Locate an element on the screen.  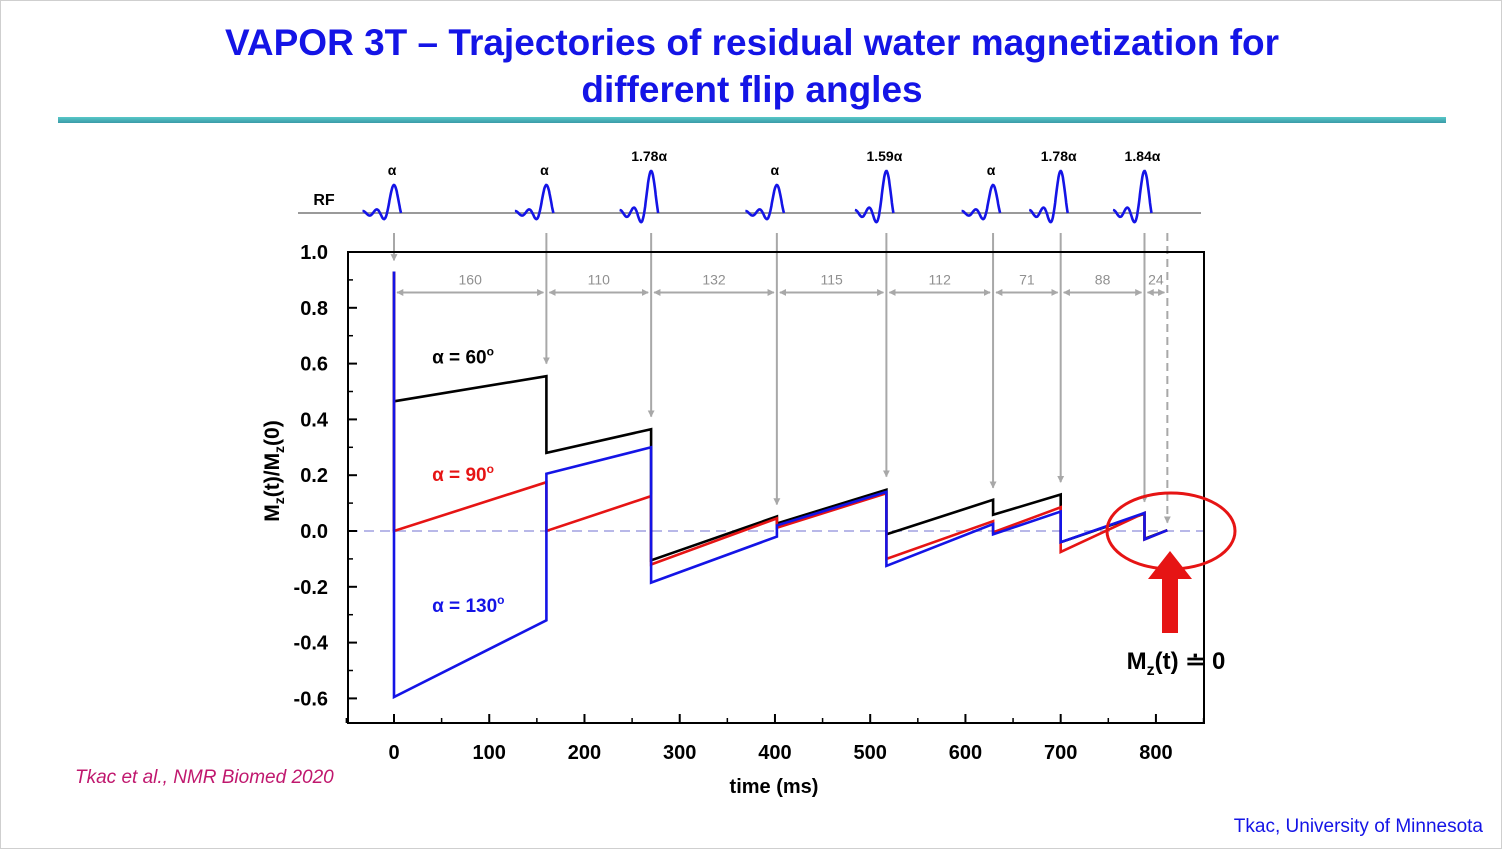
rf-pulse-label-7: 1.84α is located at coordinates (1143, 156).